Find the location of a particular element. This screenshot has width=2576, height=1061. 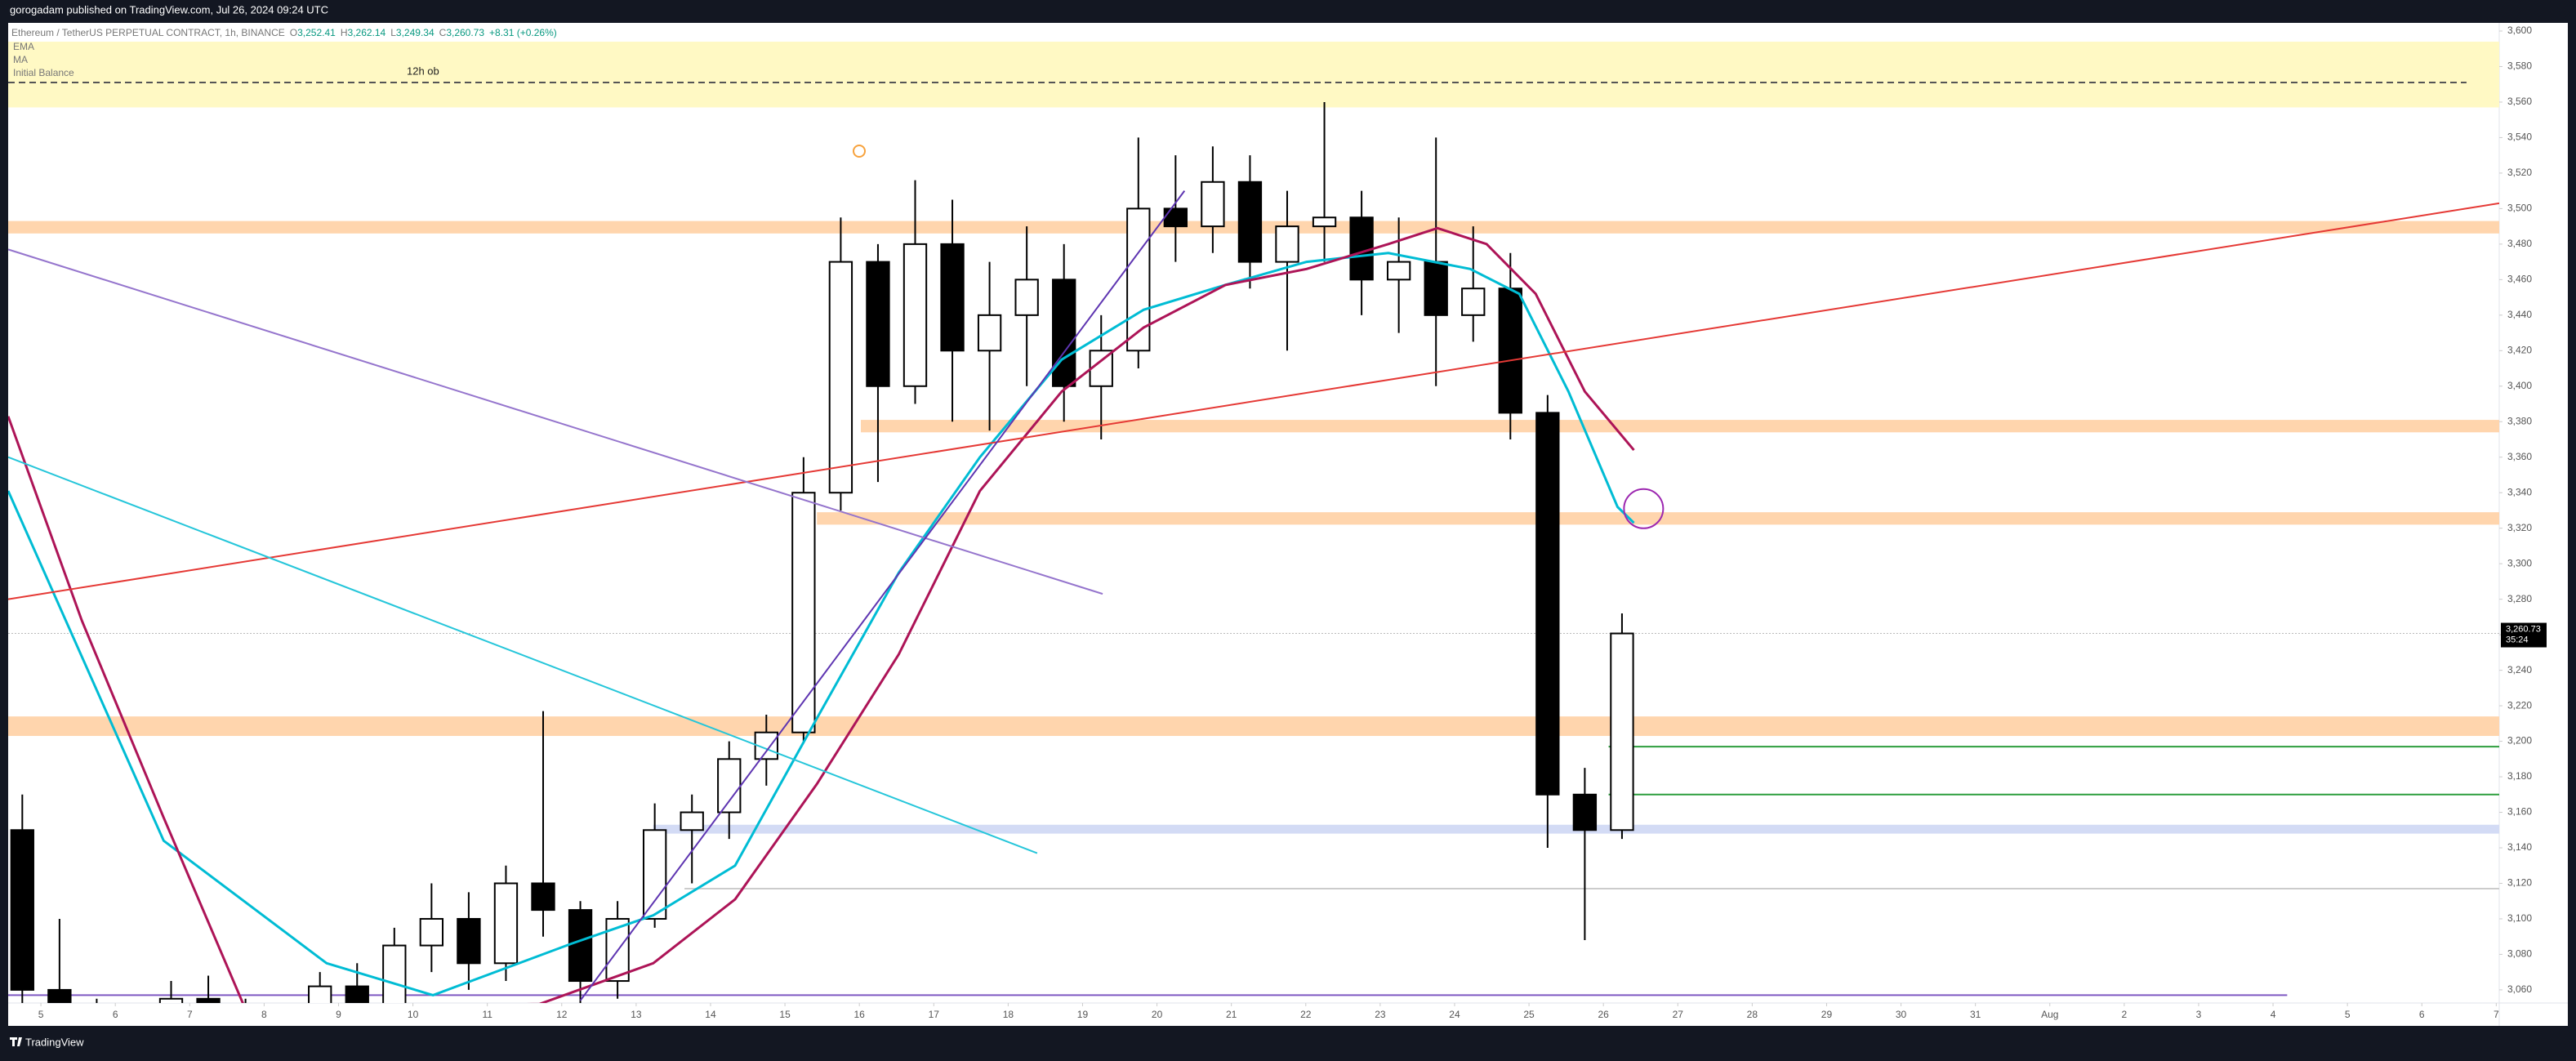

y-tick-label: 3,120 is located at coordinates (2519, 883).